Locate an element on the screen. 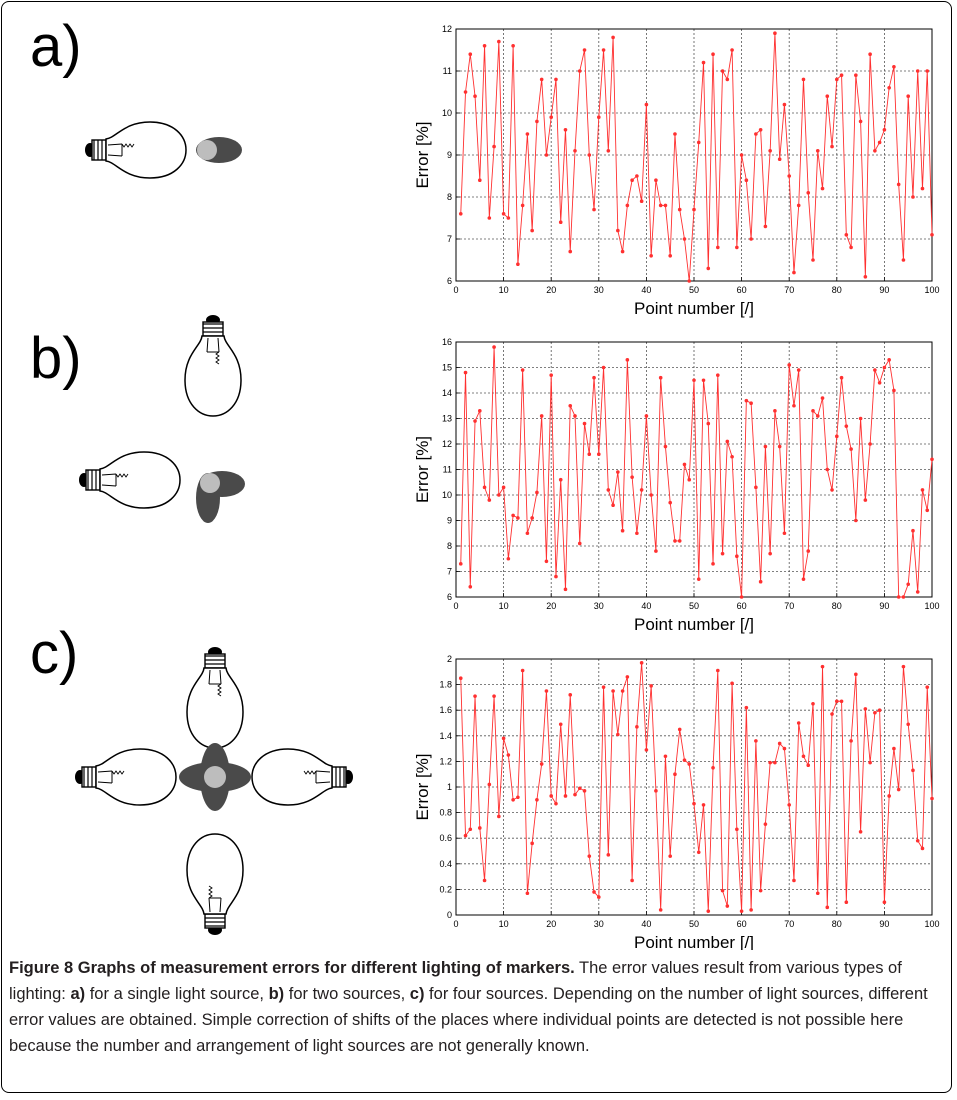 This screenshot has height=1100, width=957. caption-ref-b: b) is located at coordinates (276, 994).